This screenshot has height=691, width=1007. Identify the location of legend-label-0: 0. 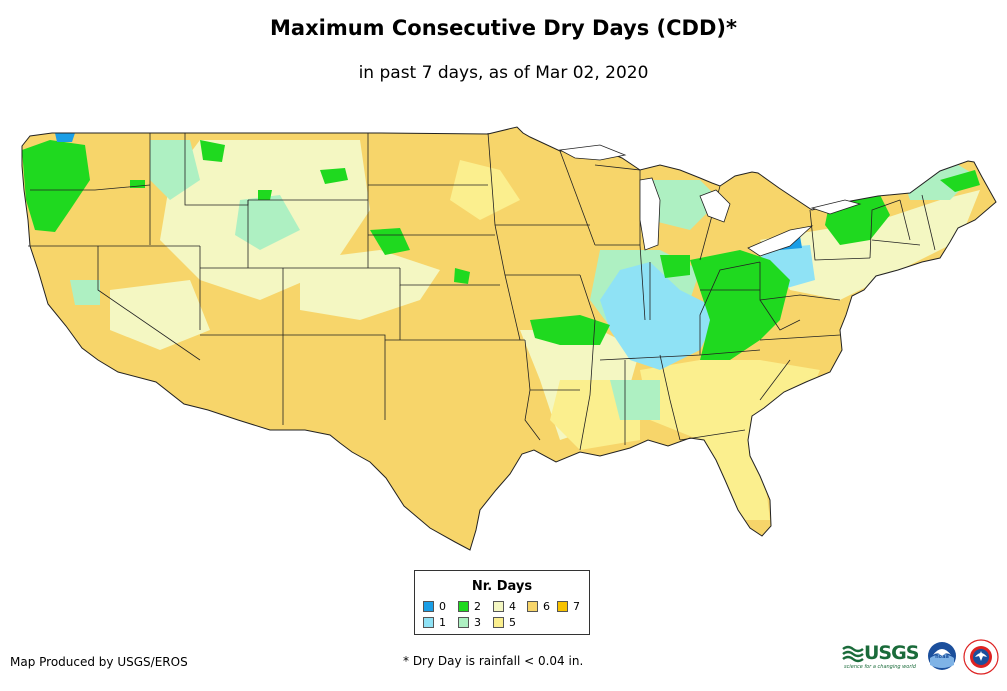
(442, 606).